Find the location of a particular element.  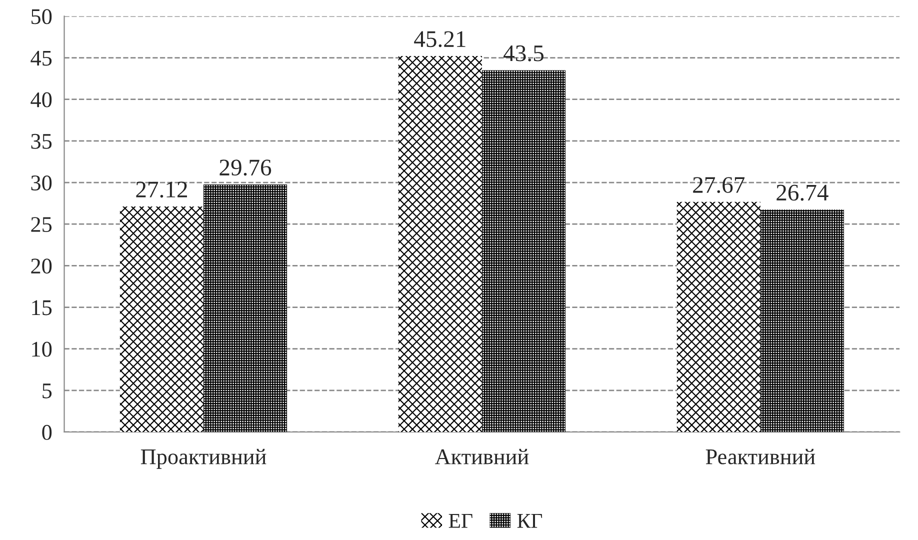

y-tick-label: 45 is located at coordinates (41, 58).